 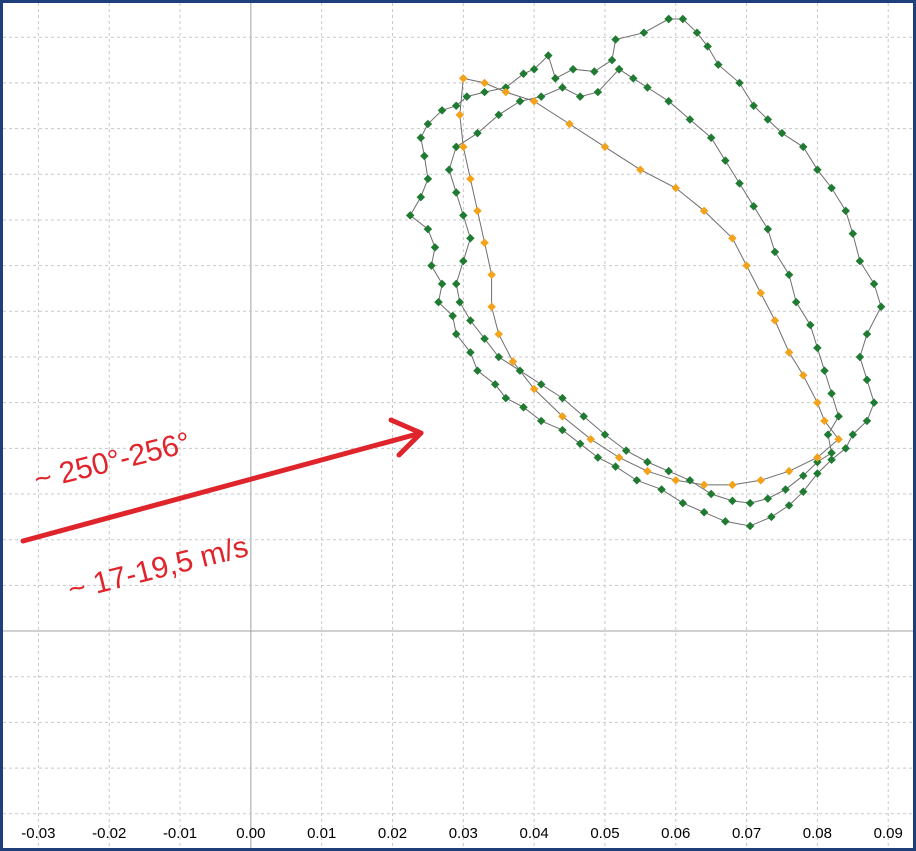 I want to click on wind-arrow-shaft, so click(x=222, y=487).